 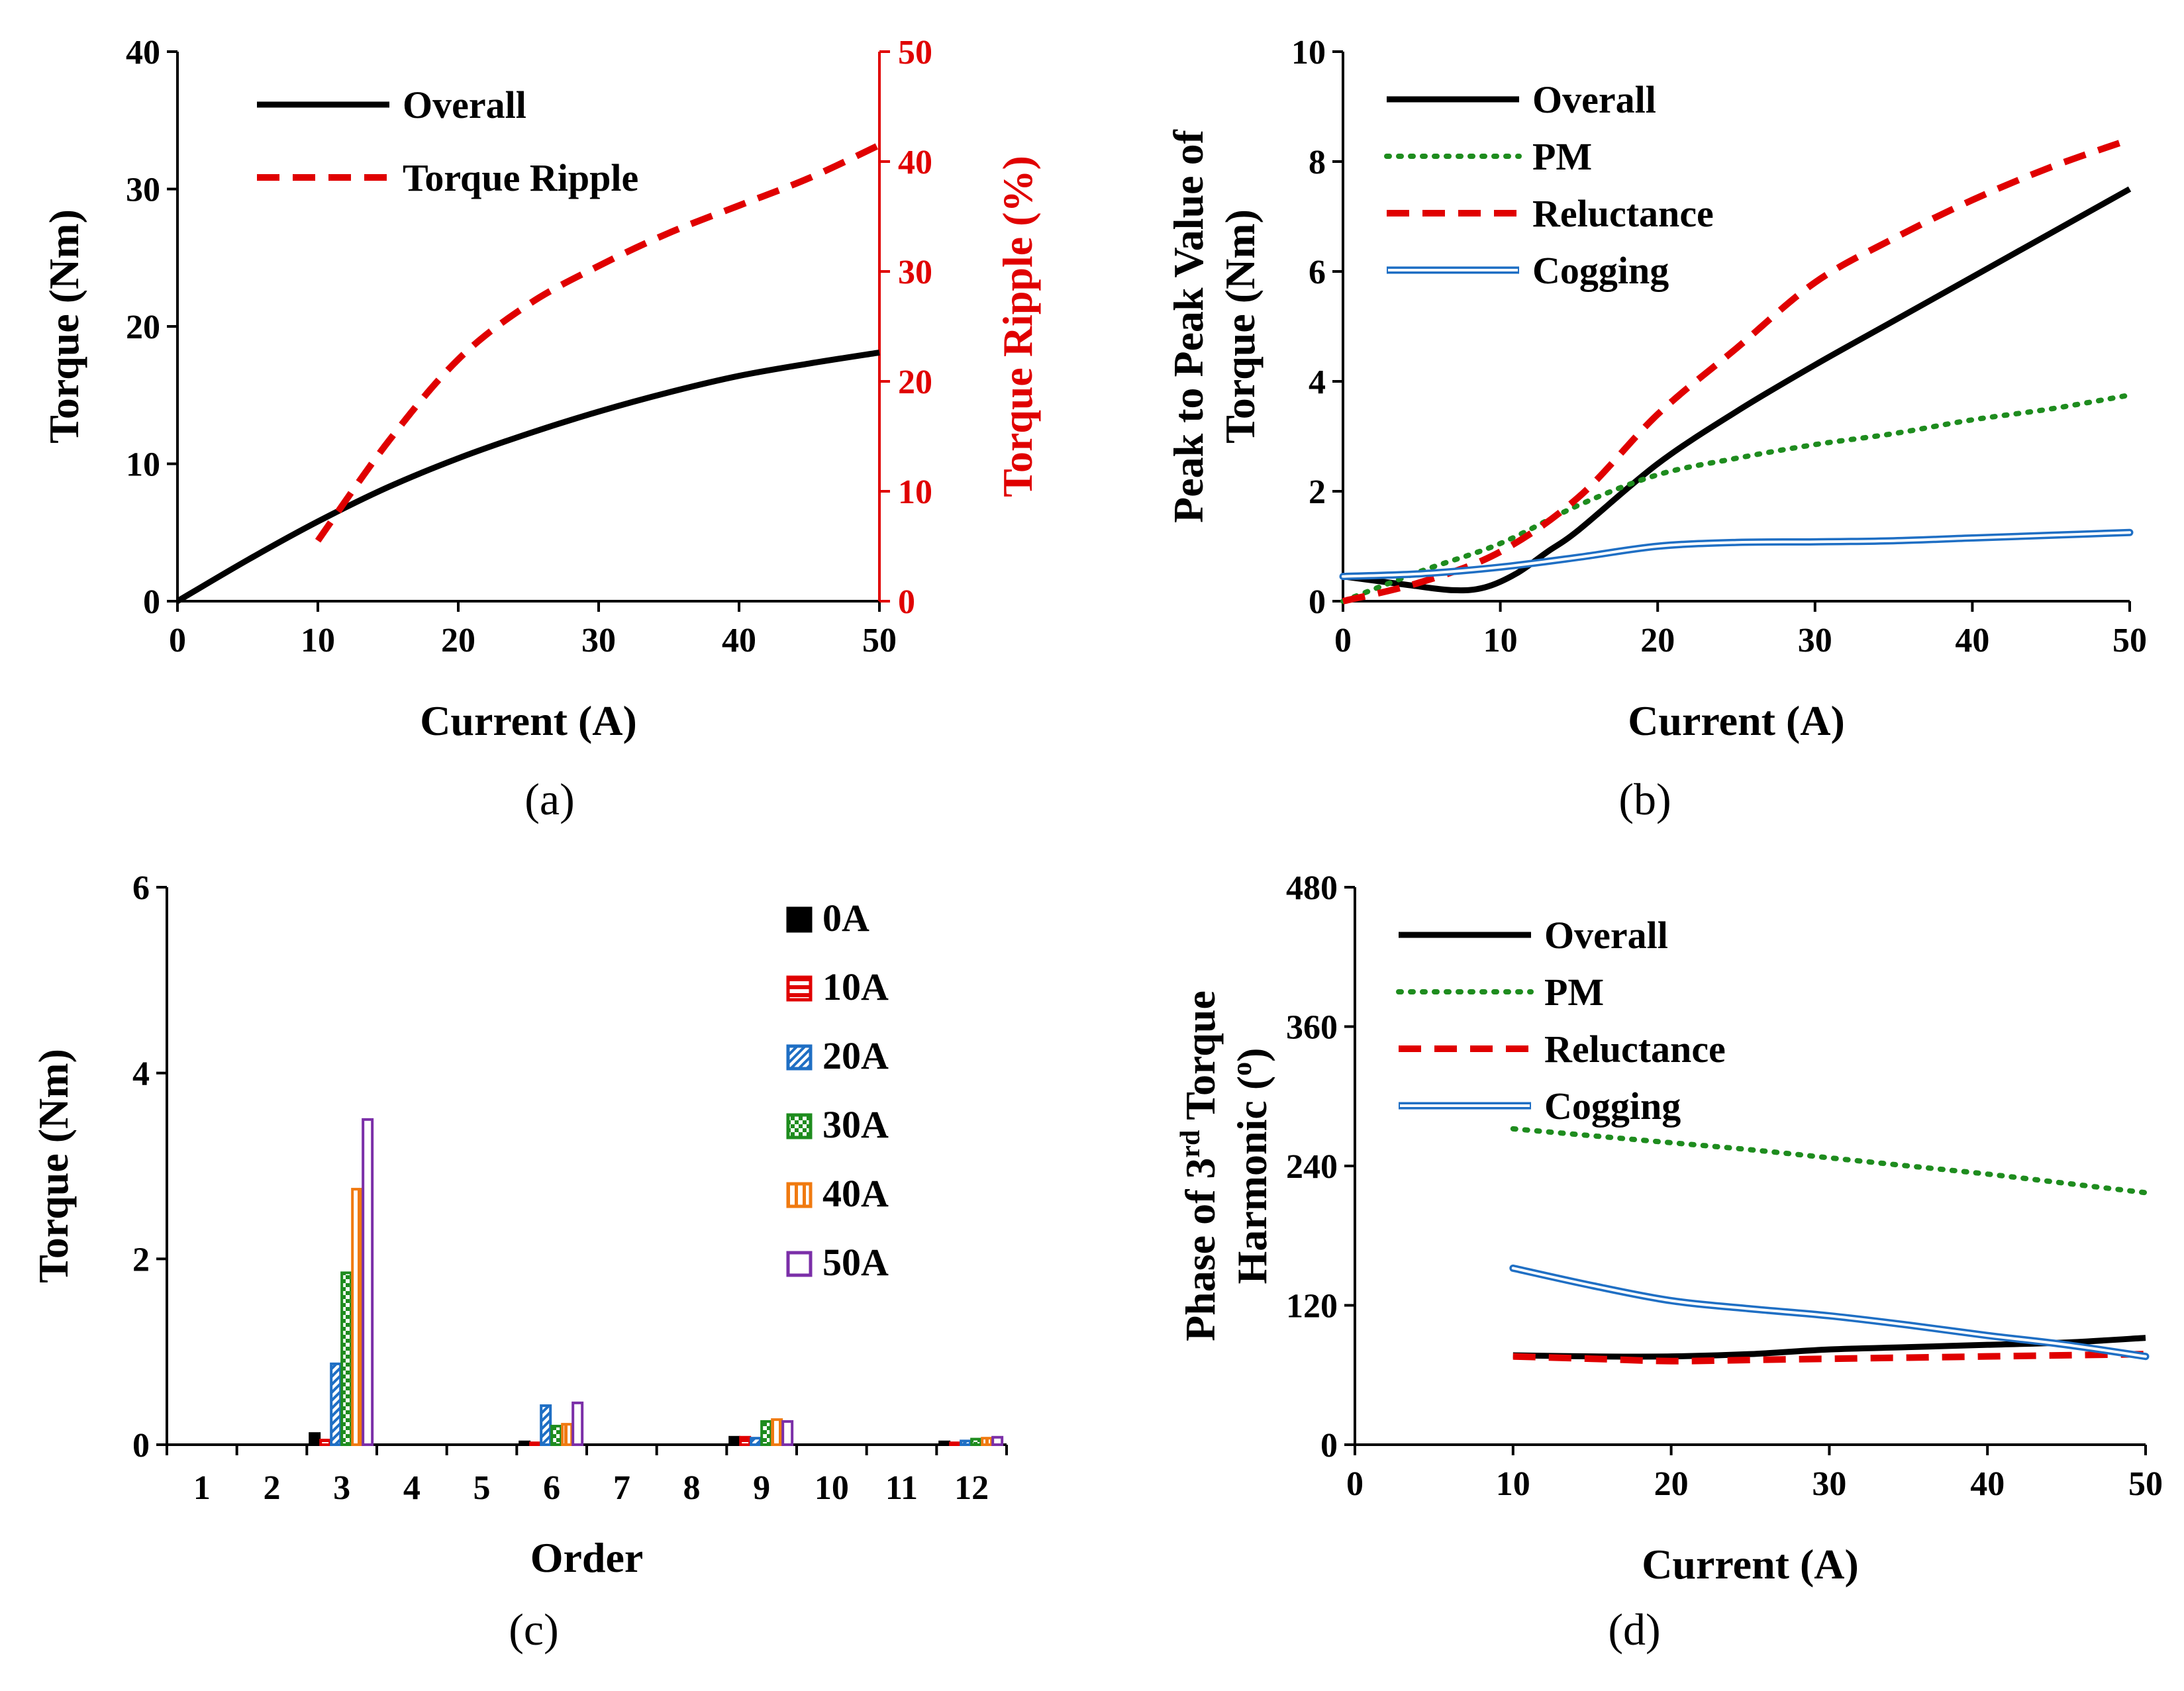 I want to click on y-axis-title-sup: rd, so click(x=1190, y=1144).